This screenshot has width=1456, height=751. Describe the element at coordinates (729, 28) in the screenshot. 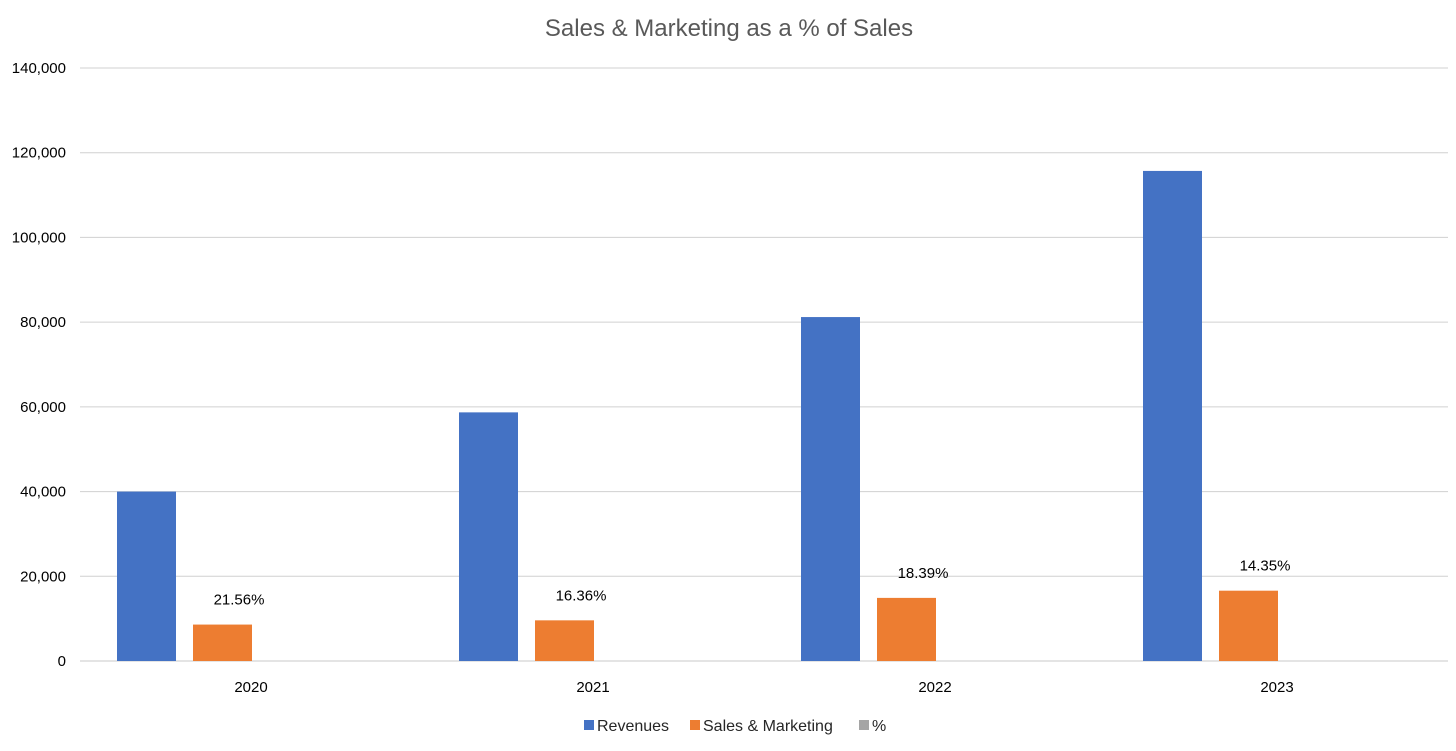

I see `chart-title: Sales & Marketing as a % of Sales` at that location.